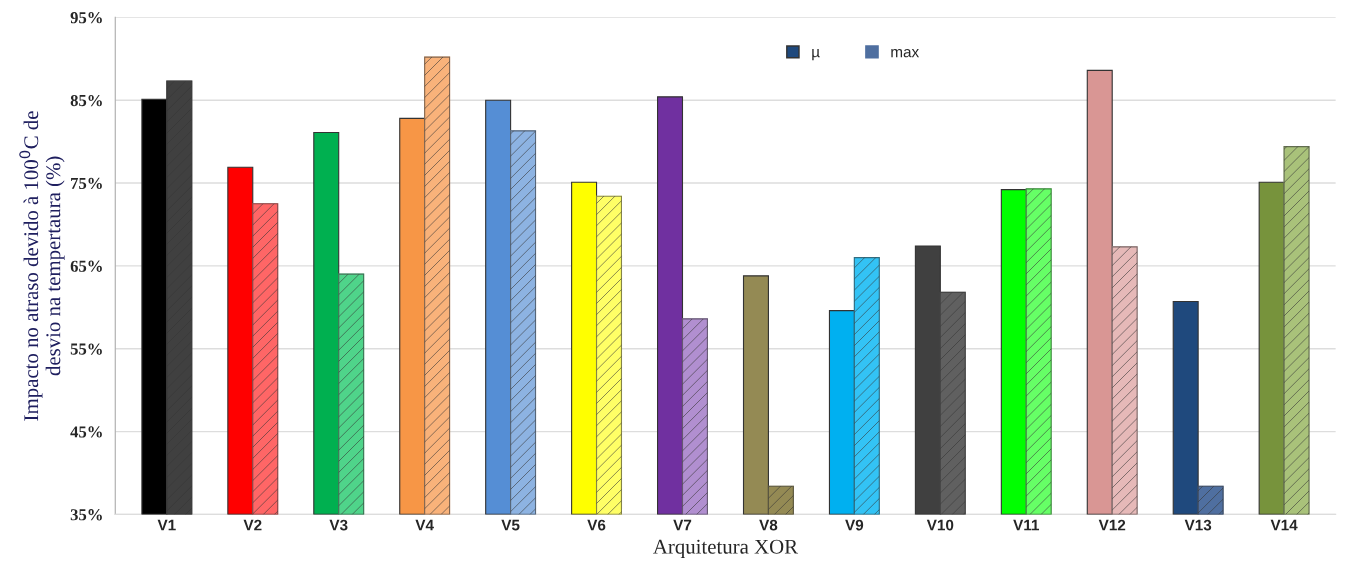 This screenshot has width=1356, height=578. What do you see at coordinates (338, 525) in the screenshot?
I see `x-tick-label: V3` at bounding box center [338, 525].